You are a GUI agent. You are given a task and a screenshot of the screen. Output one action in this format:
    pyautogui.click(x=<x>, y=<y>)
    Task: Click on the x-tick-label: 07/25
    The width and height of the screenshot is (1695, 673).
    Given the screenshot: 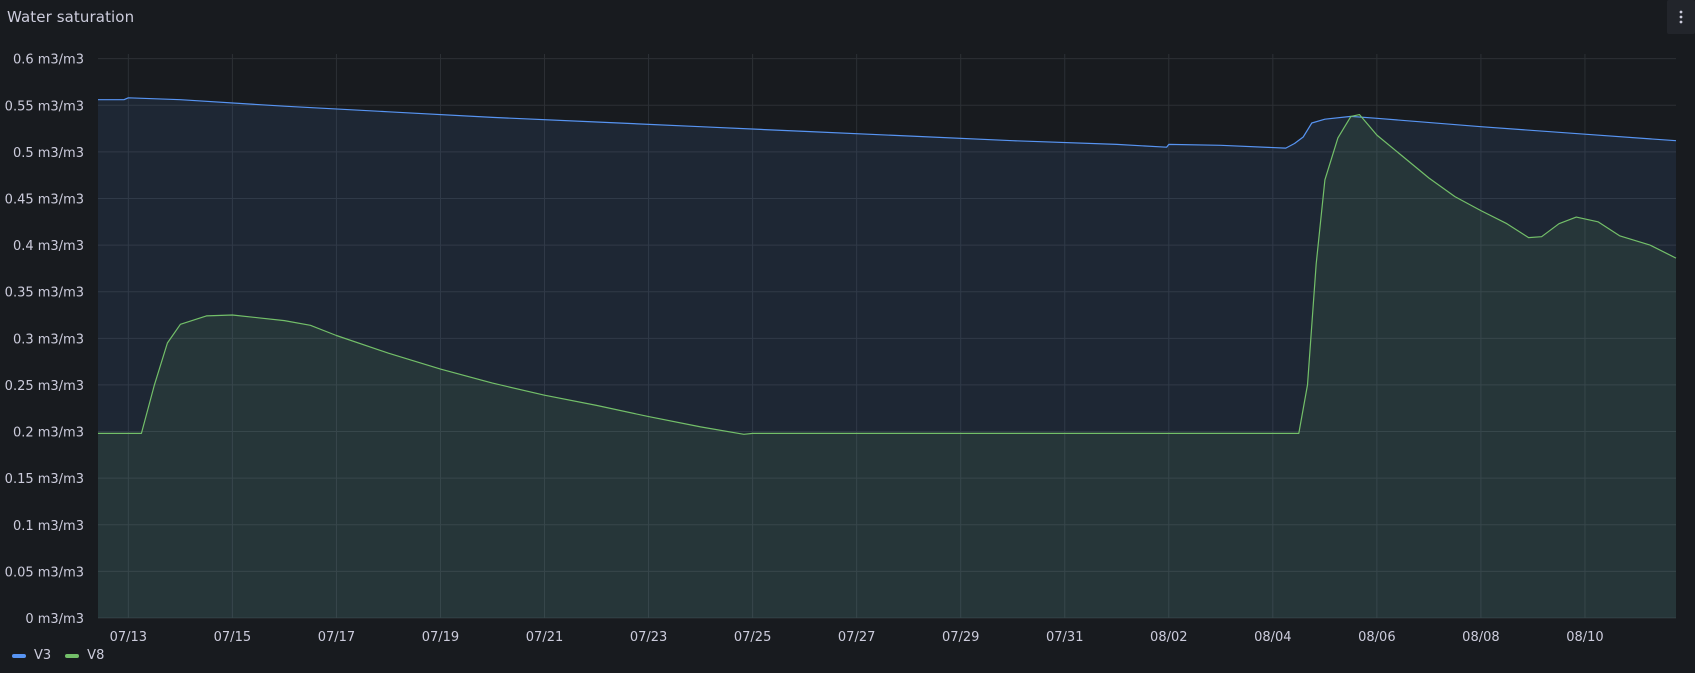 What is the action you would take?
    pyautogui.click(x=752, y=637)
    